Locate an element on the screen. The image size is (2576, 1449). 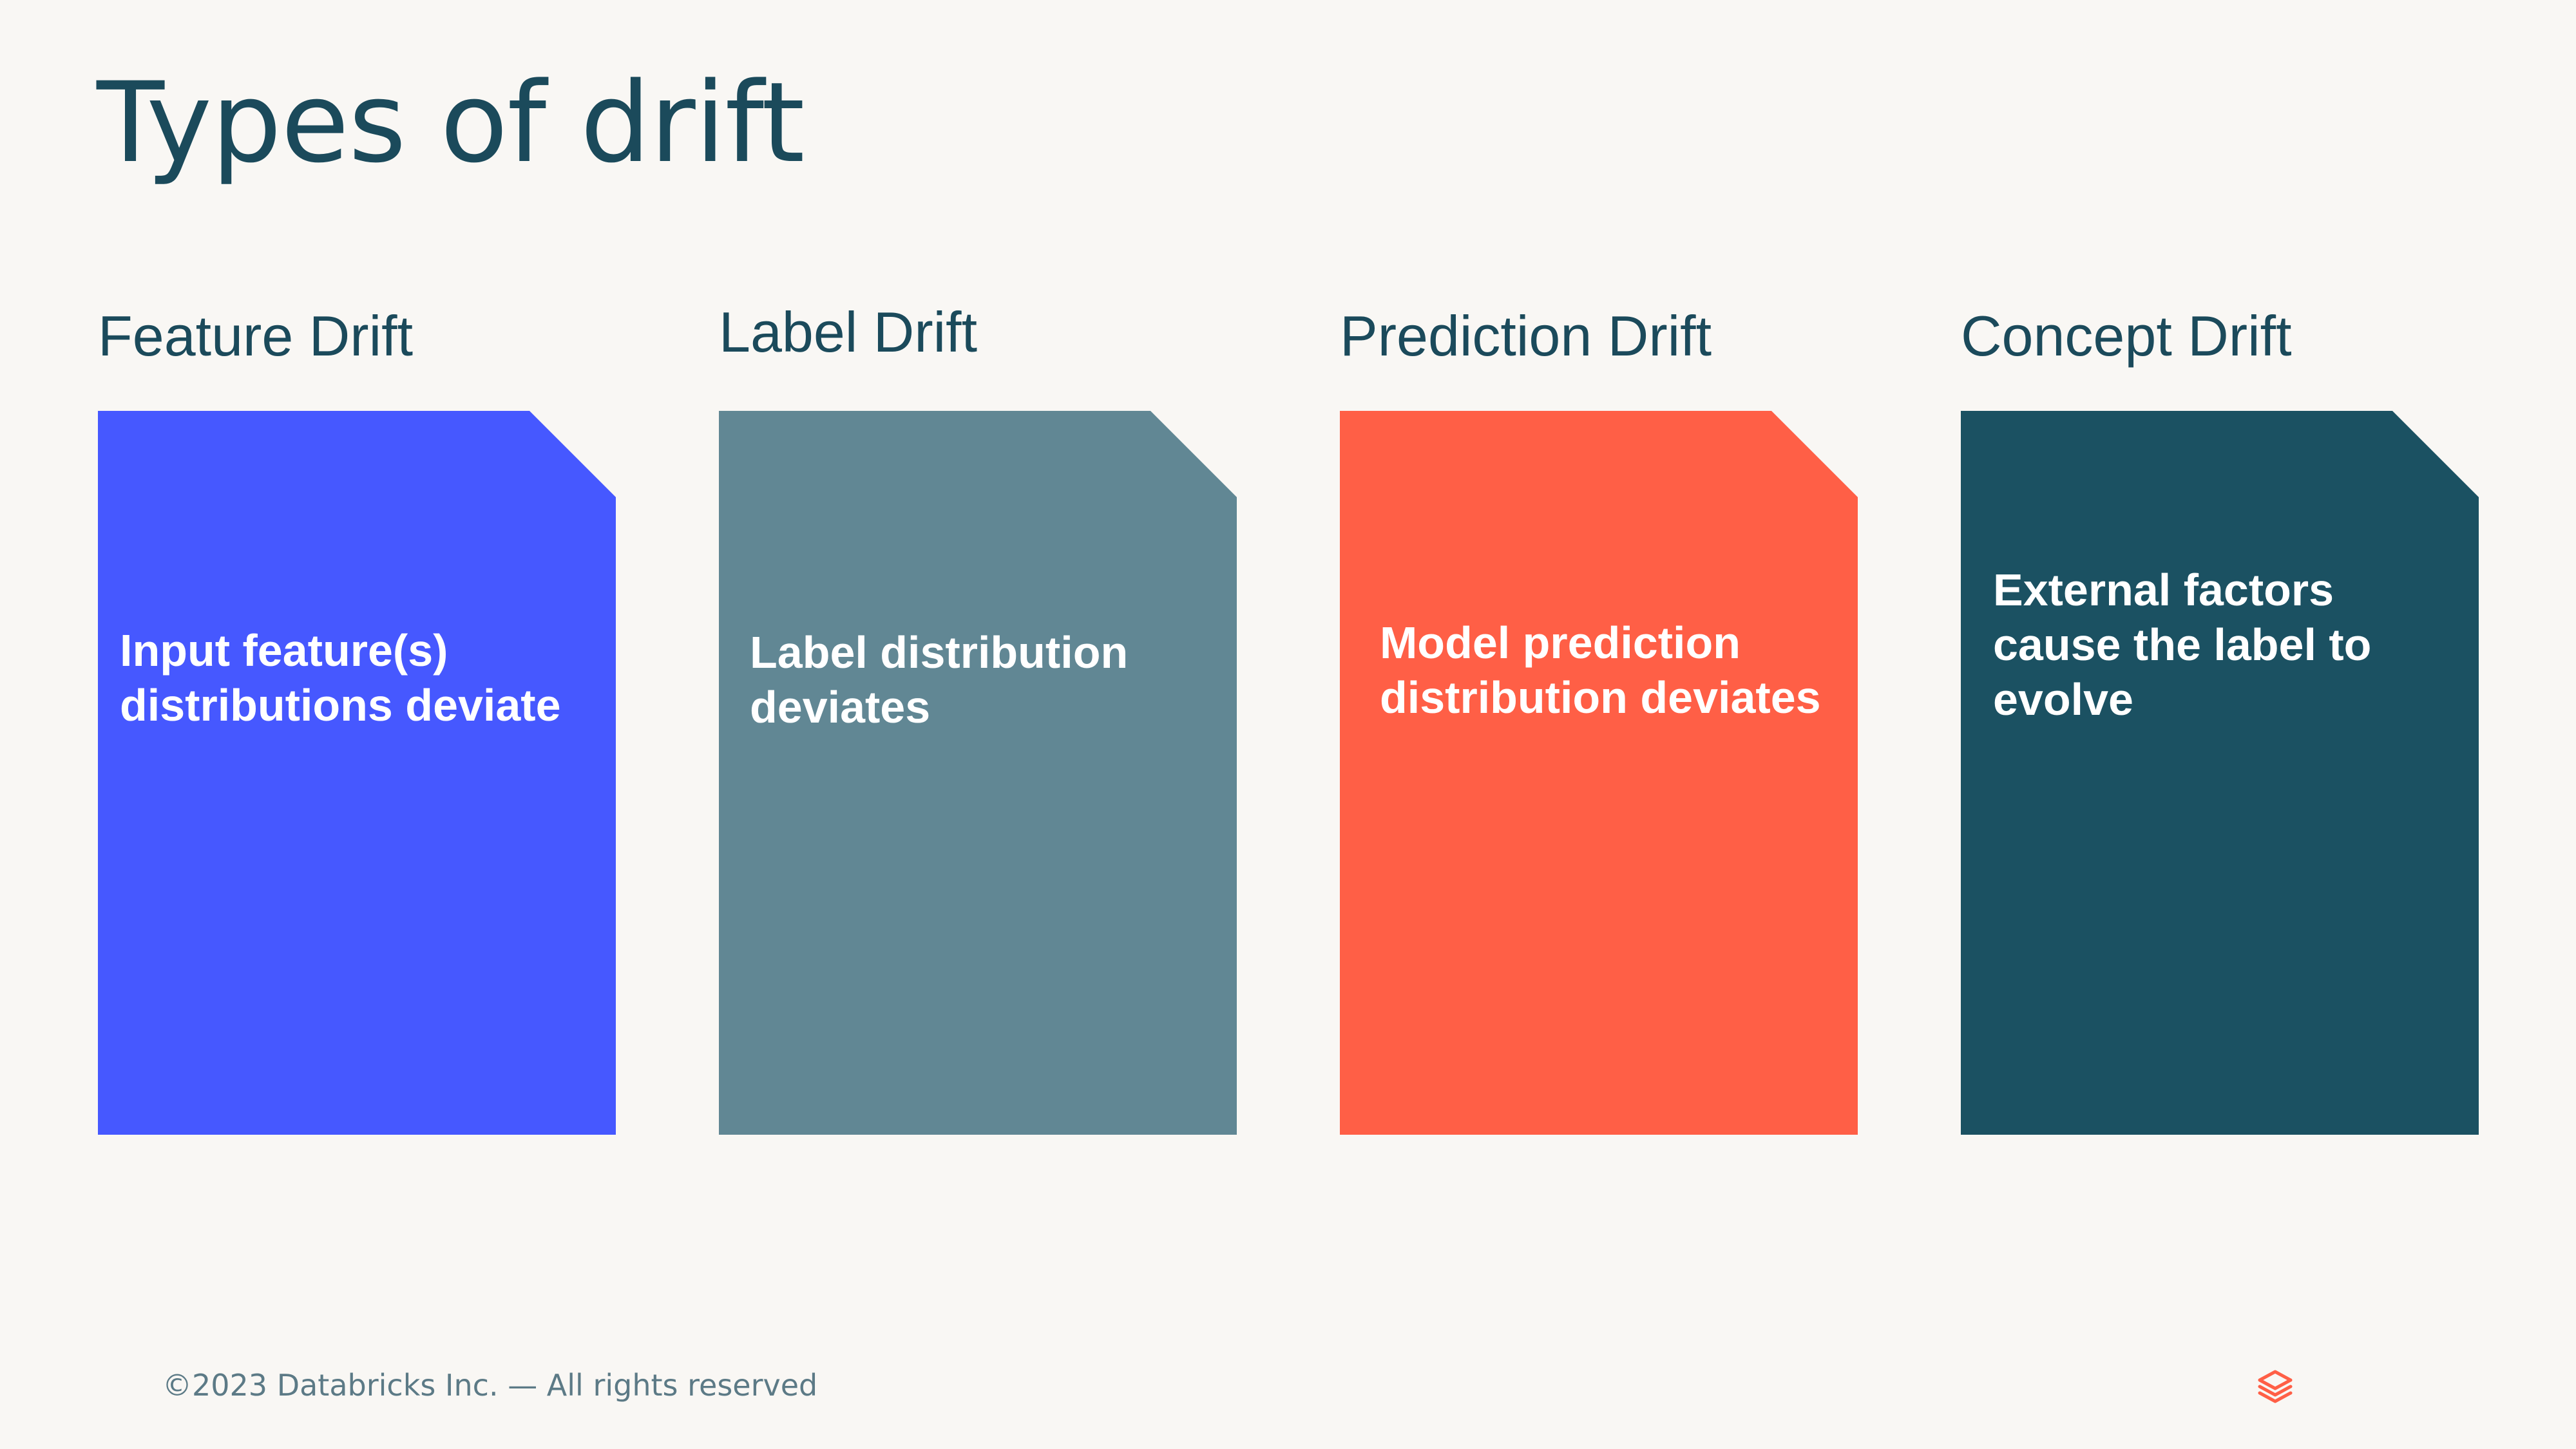
drift-type-heading: Label Drift is located at coordinates (848, 332).